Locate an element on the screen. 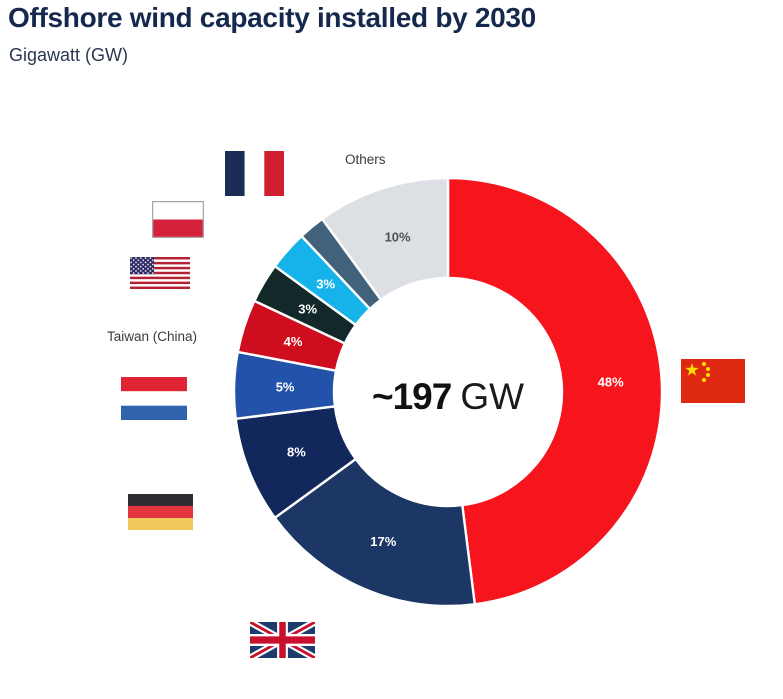 The height and width of the screenshot is (699, 783). donut-segment-others is located at coordinates (385, 238).